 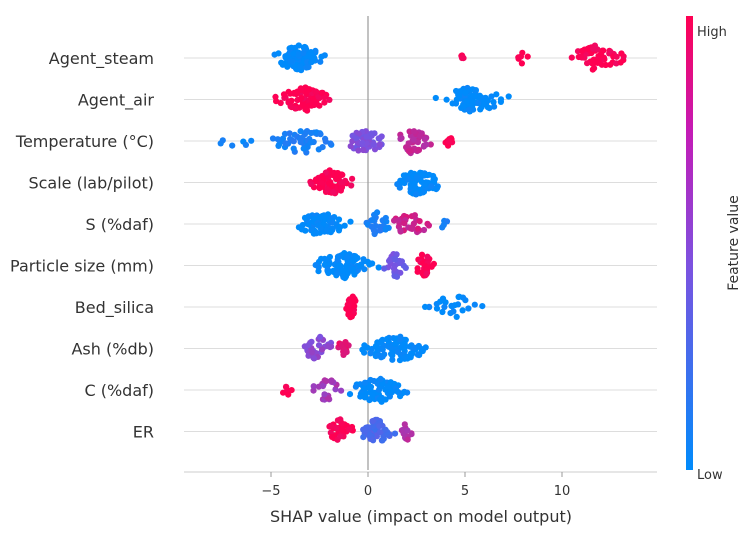 I want to click on x-axis-title: SHAP value (impact on model output), so click(x=421, y=516).